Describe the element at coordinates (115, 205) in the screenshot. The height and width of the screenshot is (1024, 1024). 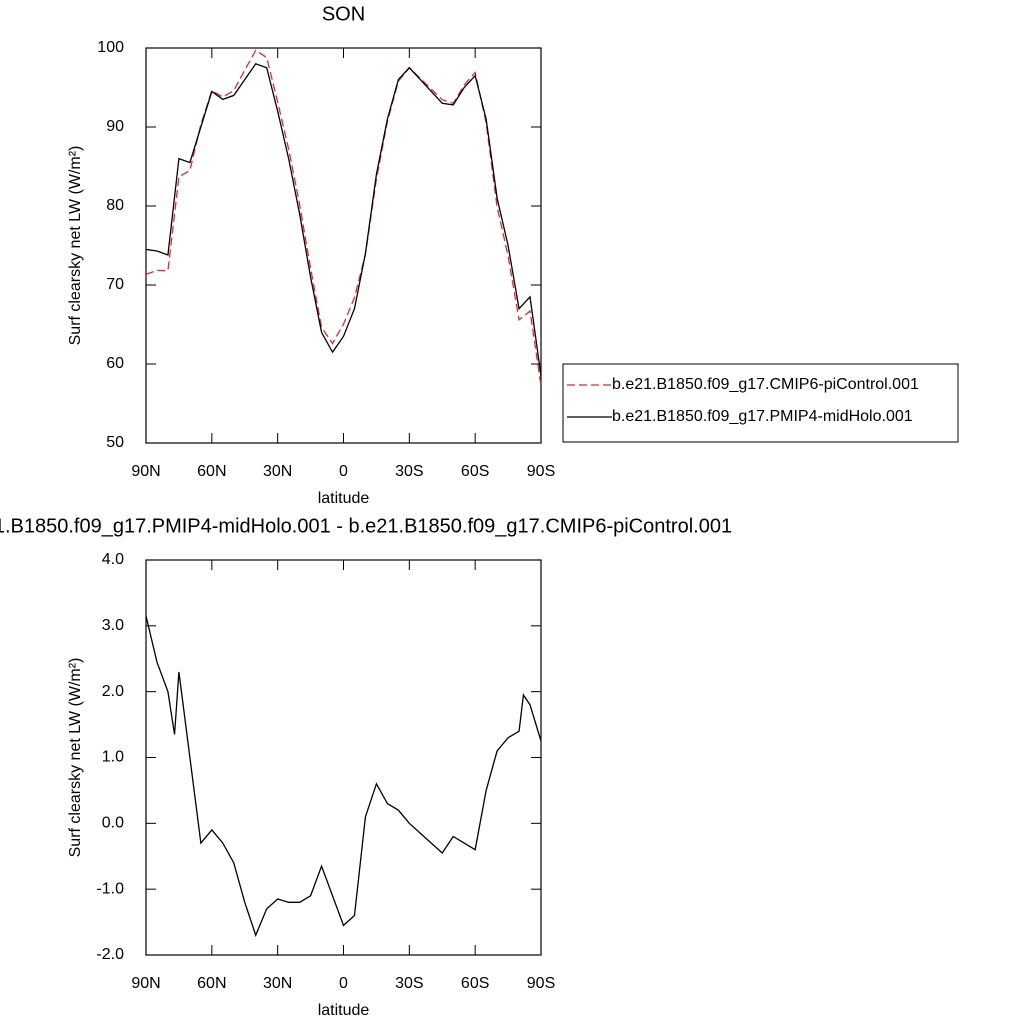
I see `y-tick-label: 80` at that location.